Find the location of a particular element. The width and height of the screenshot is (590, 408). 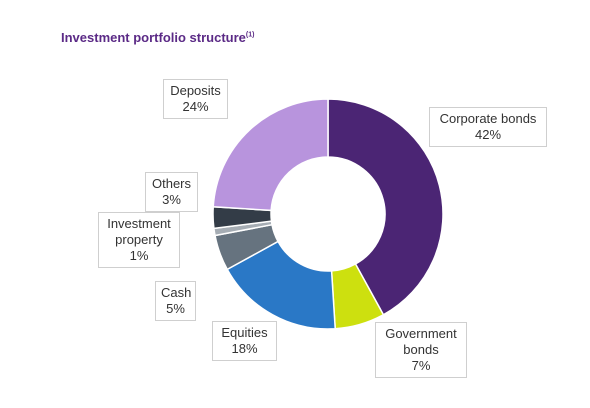

label-value: 24% is located at coordinates (195, 106).